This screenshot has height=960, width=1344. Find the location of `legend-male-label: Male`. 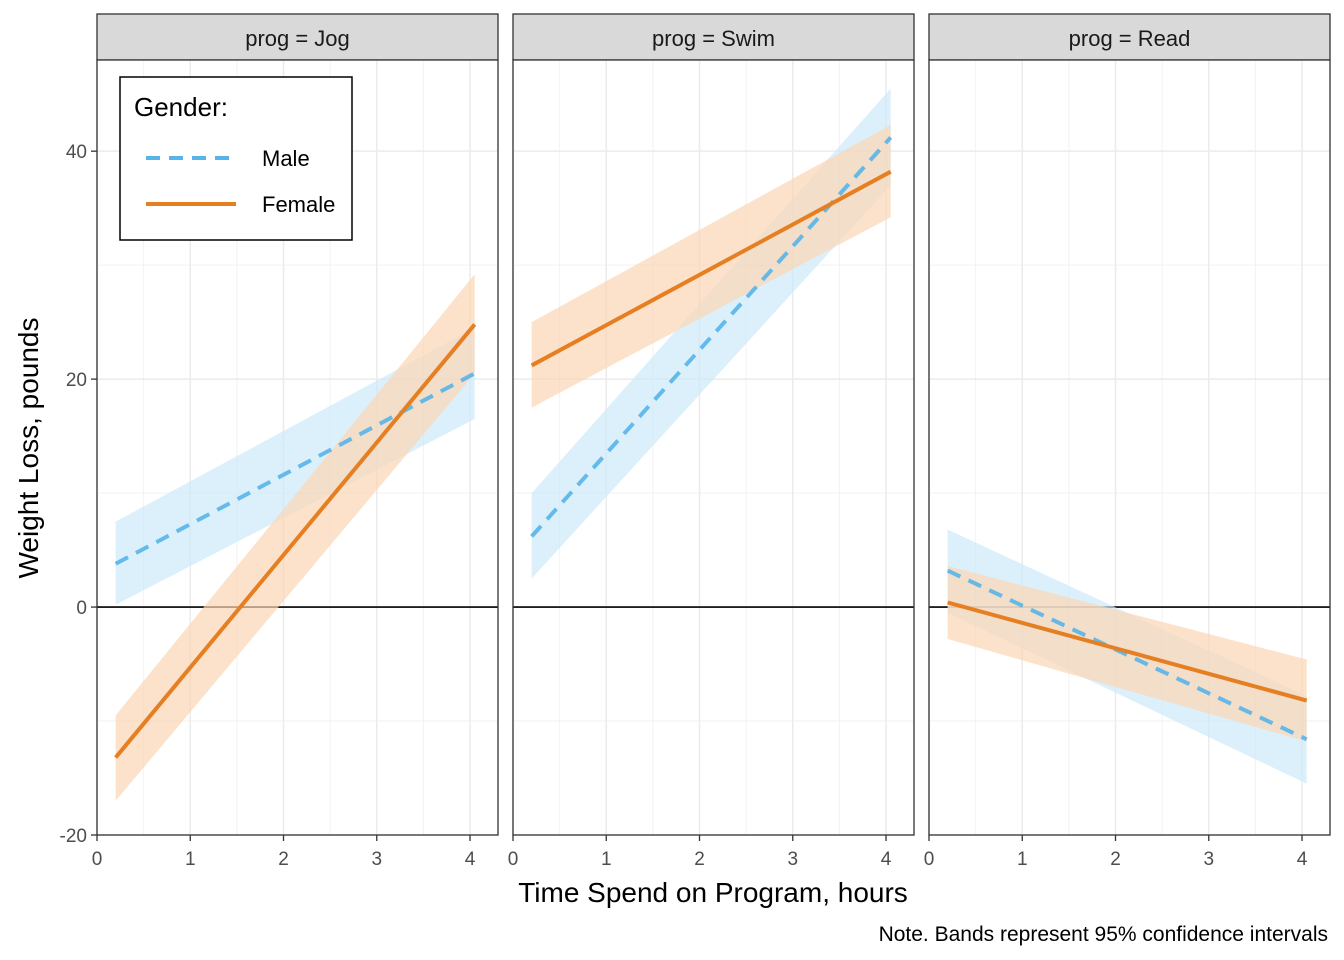

legend-male-label: Male is located at coordinates (286, 158).